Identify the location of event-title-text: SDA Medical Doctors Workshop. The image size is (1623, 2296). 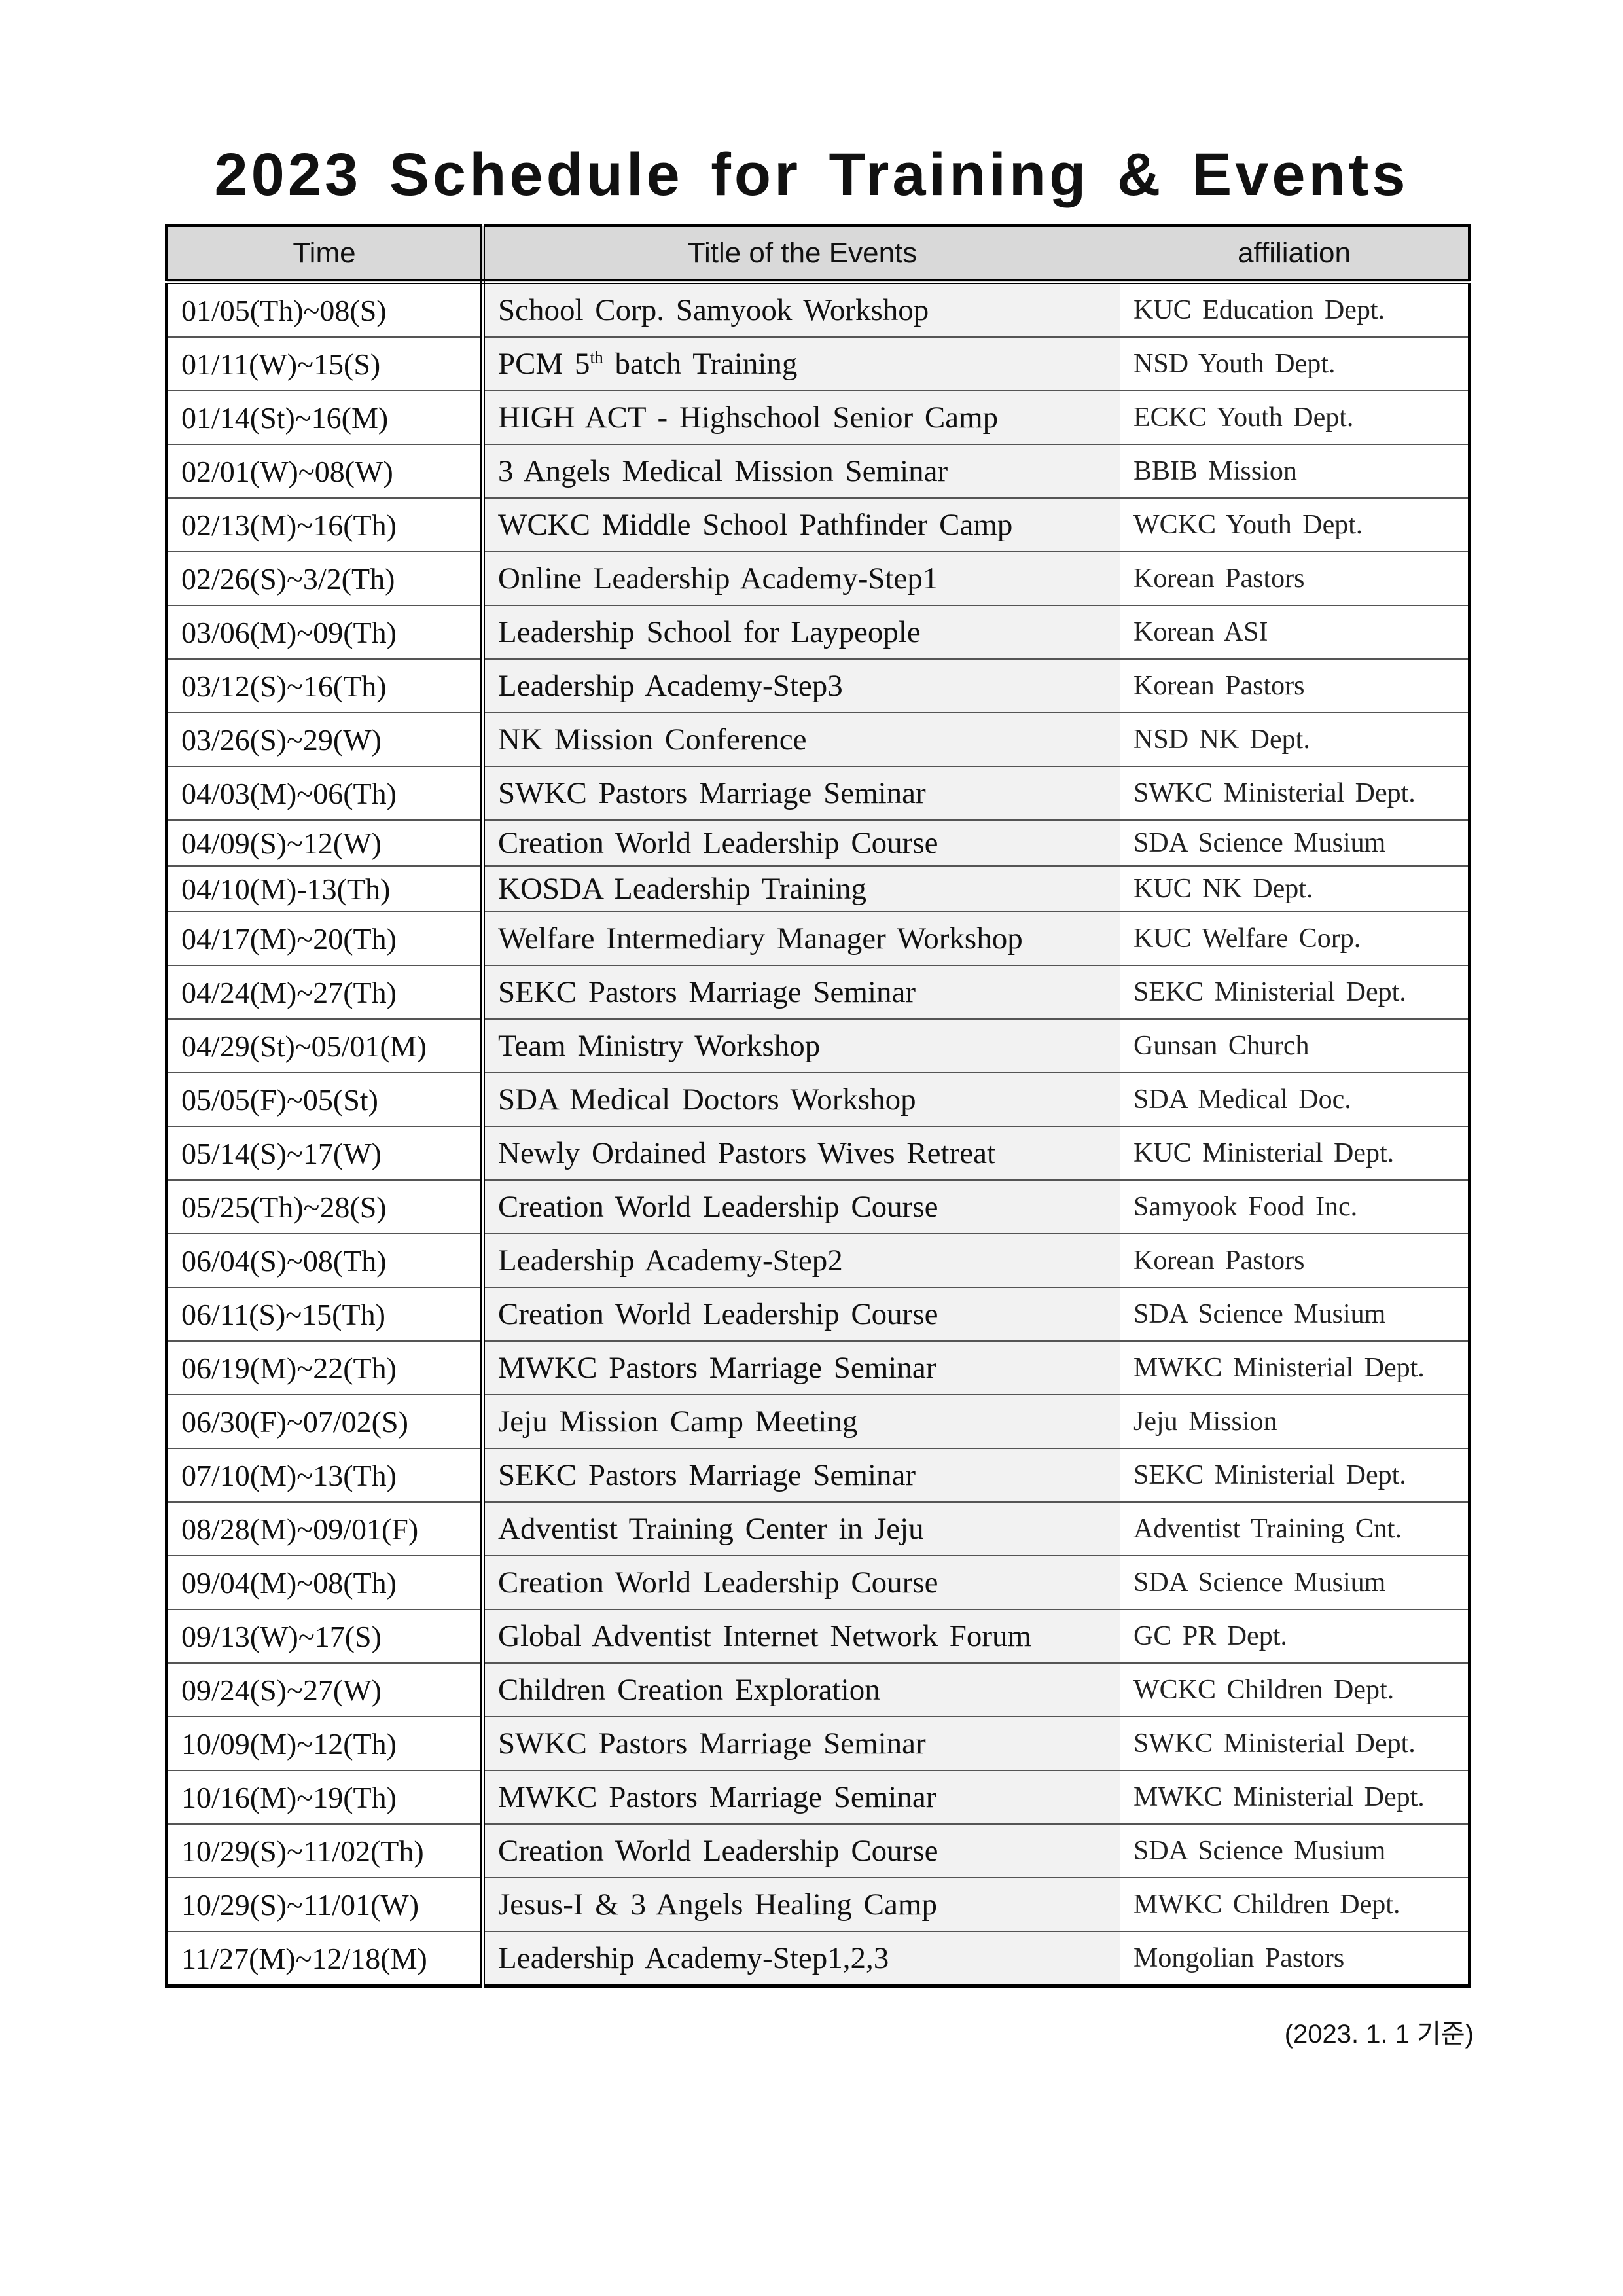
(707, 1100).